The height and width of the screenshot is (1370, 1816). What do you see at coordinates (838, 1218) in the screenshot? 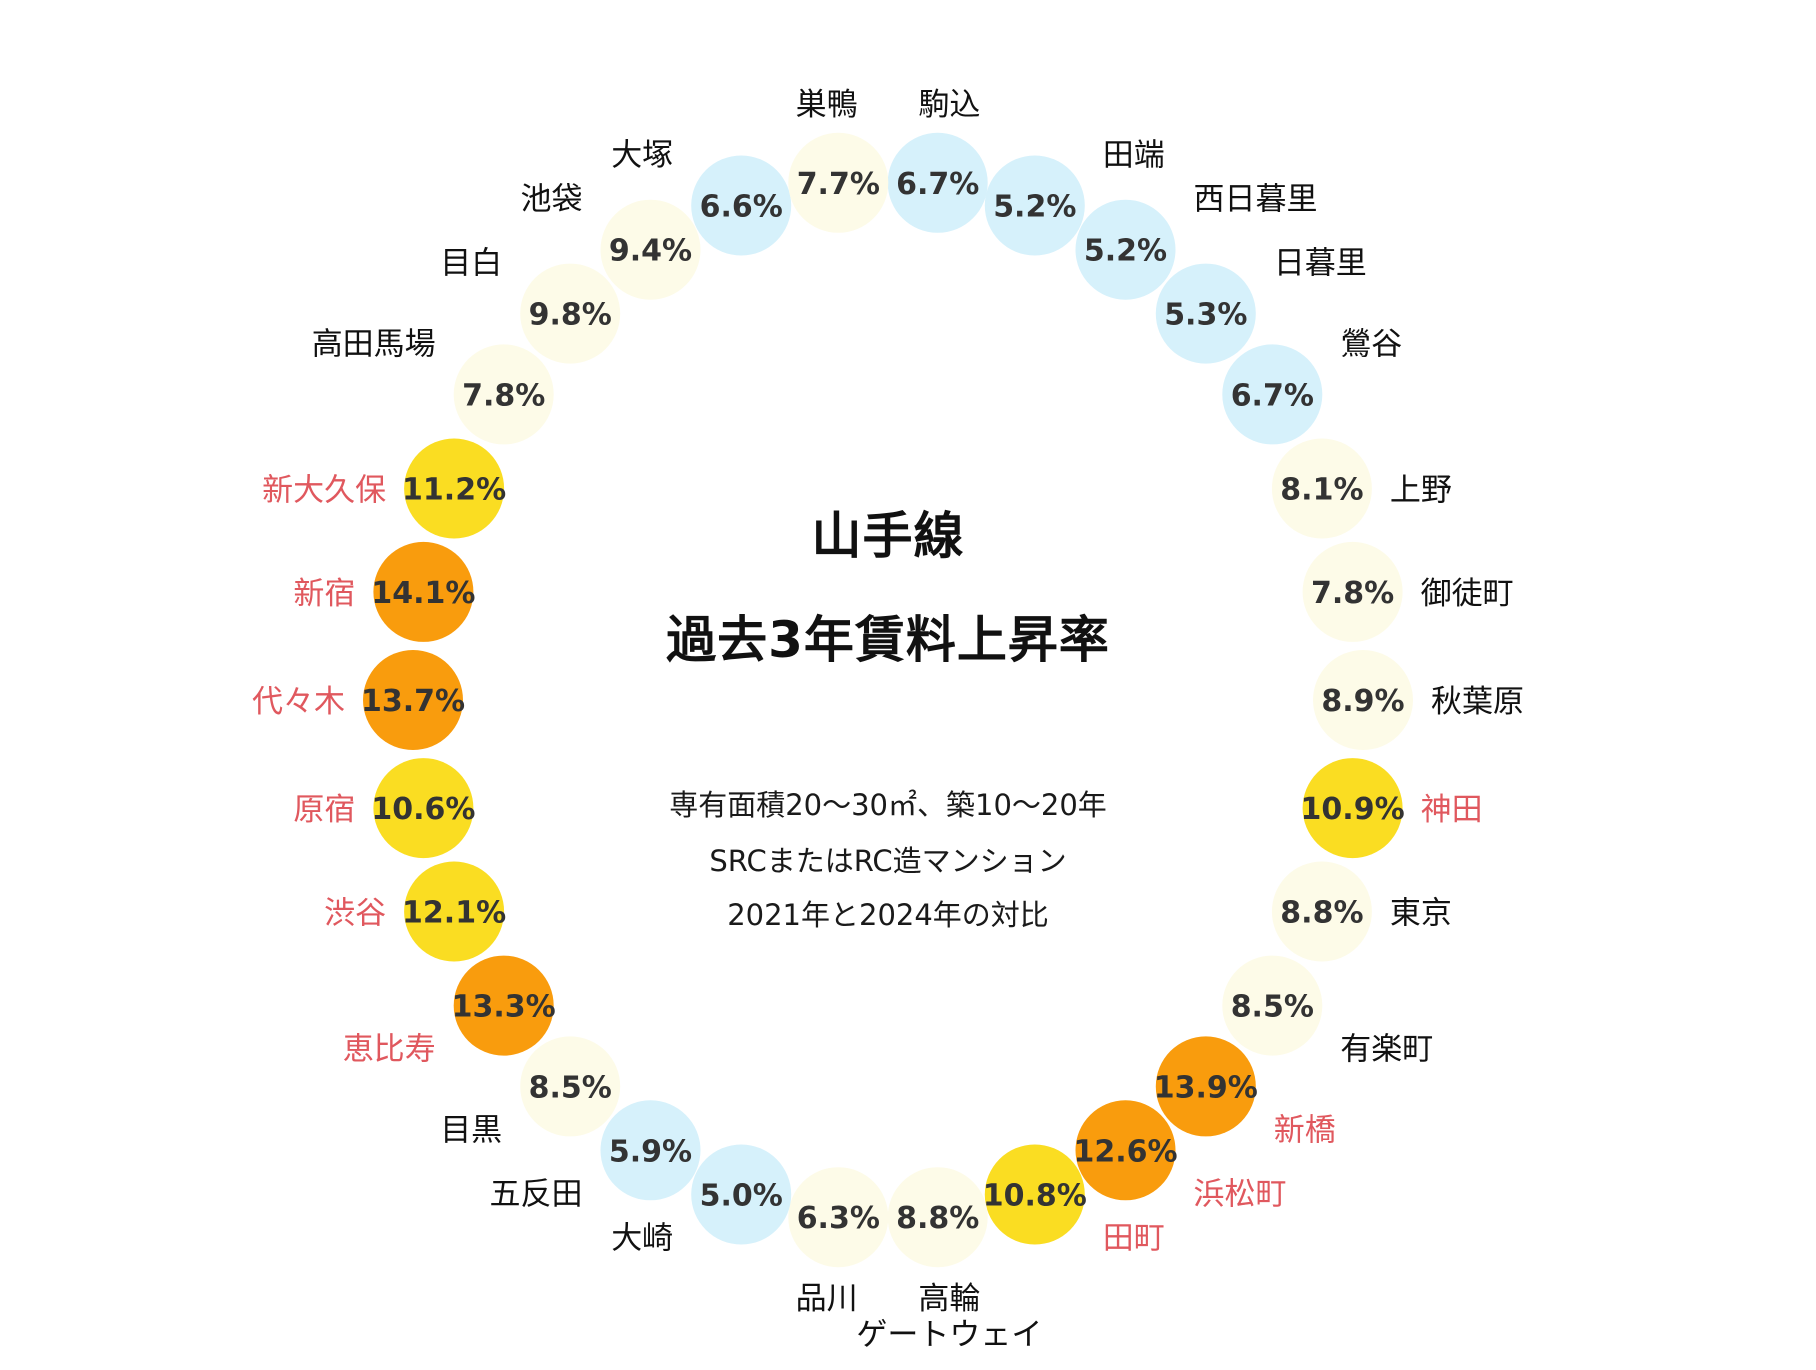
I see `station-value: 6.3%` at bounding box center [838, 1218].